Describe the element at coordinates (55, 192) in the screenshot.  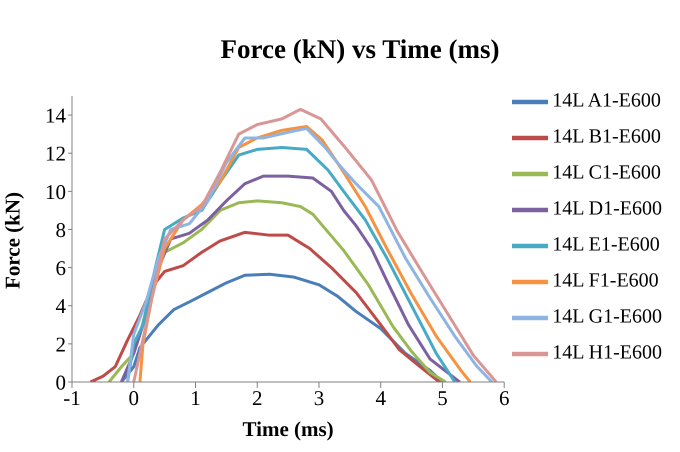
I see `y-tick-label: 10` at that location.